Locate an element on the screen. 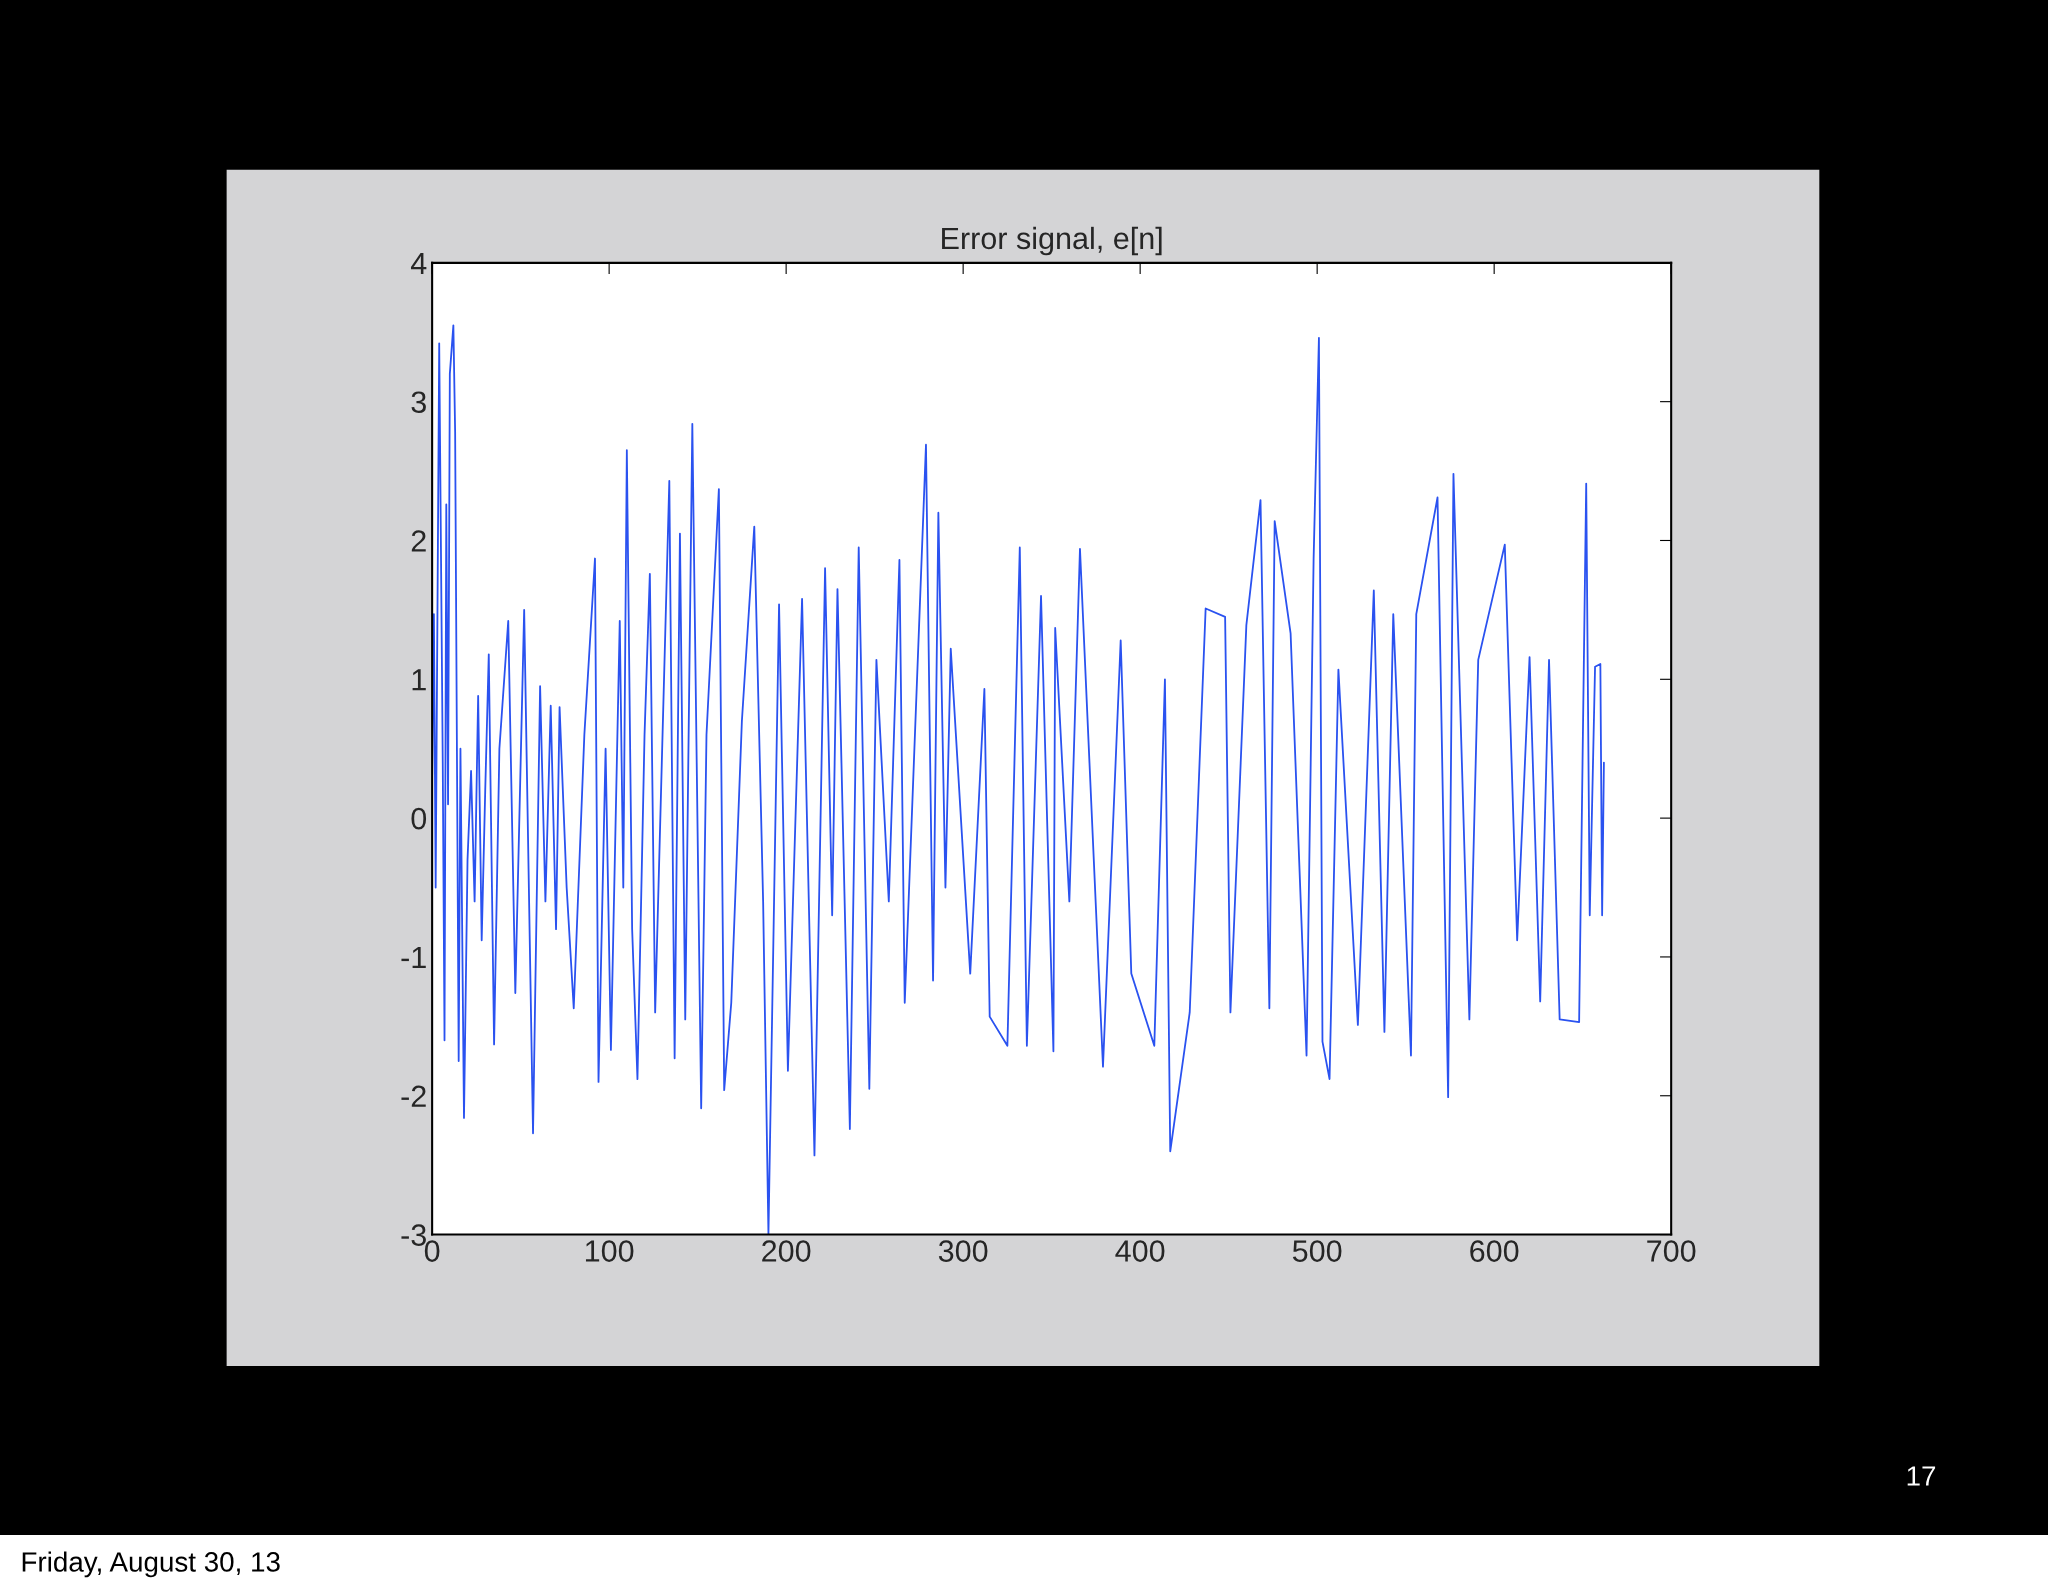 This screenshot has width=2048, height=1593. y-tick-label: 0 is located at coordinates (419, 818).